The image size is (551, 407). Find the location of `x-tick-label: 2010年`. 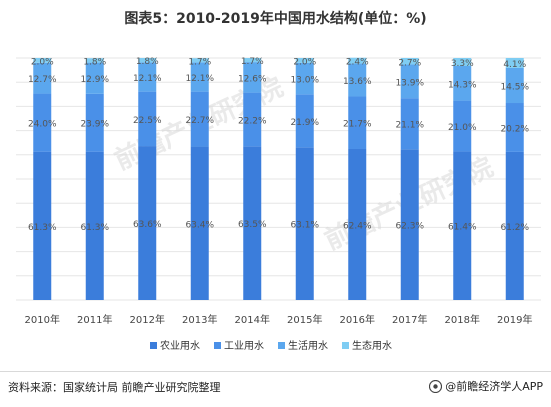

x-tick-label: 2010年 is located at coordinates (42, 319).